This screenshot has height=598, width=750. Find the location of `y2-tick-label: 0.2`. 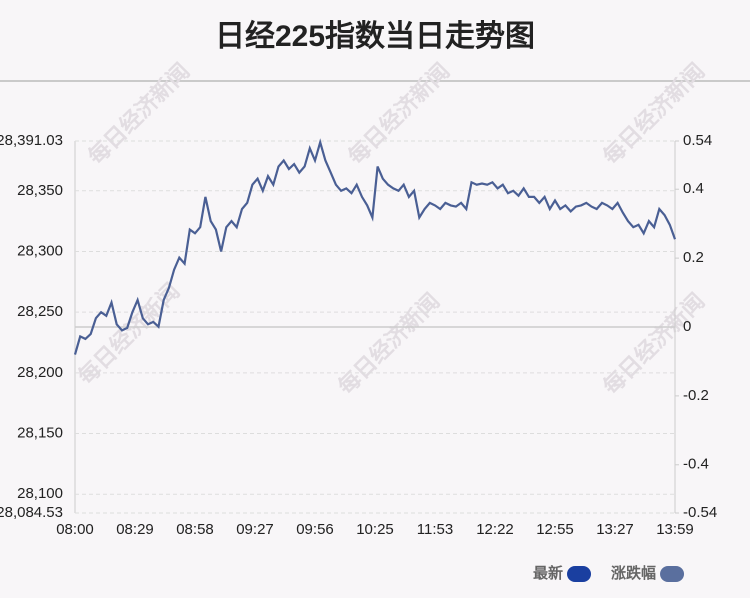

y2-tick-label: 0.2 is located at coordinates (693, 257).